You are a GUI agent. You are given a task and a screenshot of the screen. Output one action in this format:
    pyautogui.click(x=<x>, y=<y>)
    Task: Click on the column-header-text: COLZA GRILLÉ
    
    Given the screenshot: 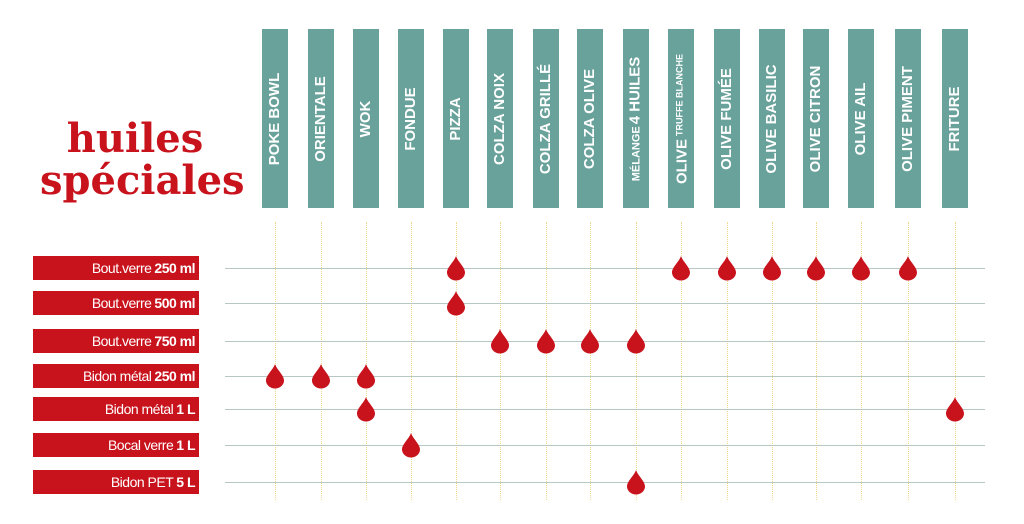 What is the action you would take?
    pyautogui.click(x=545, y=118)
    